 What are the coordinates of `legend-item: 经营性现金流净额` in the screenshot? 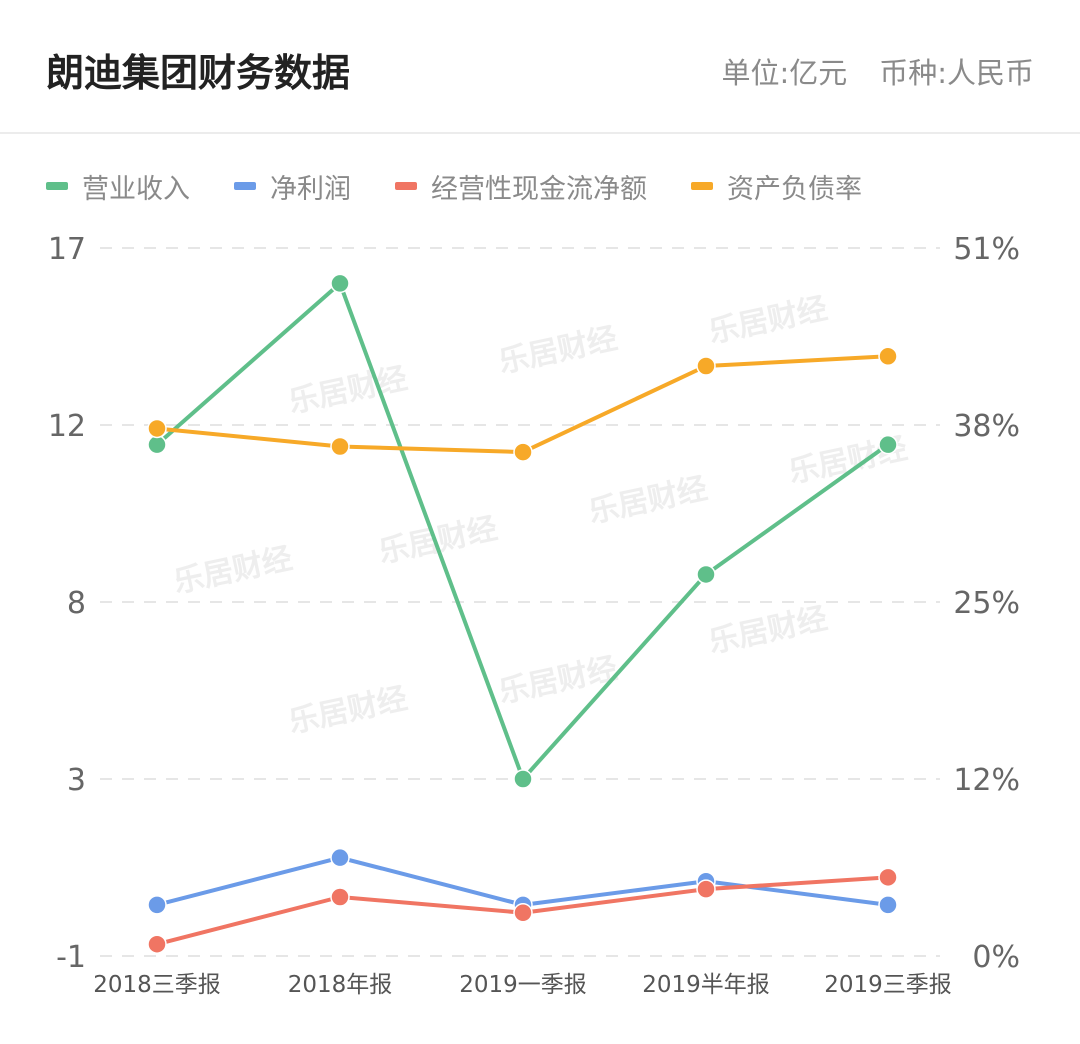 It's located at (521, 186).